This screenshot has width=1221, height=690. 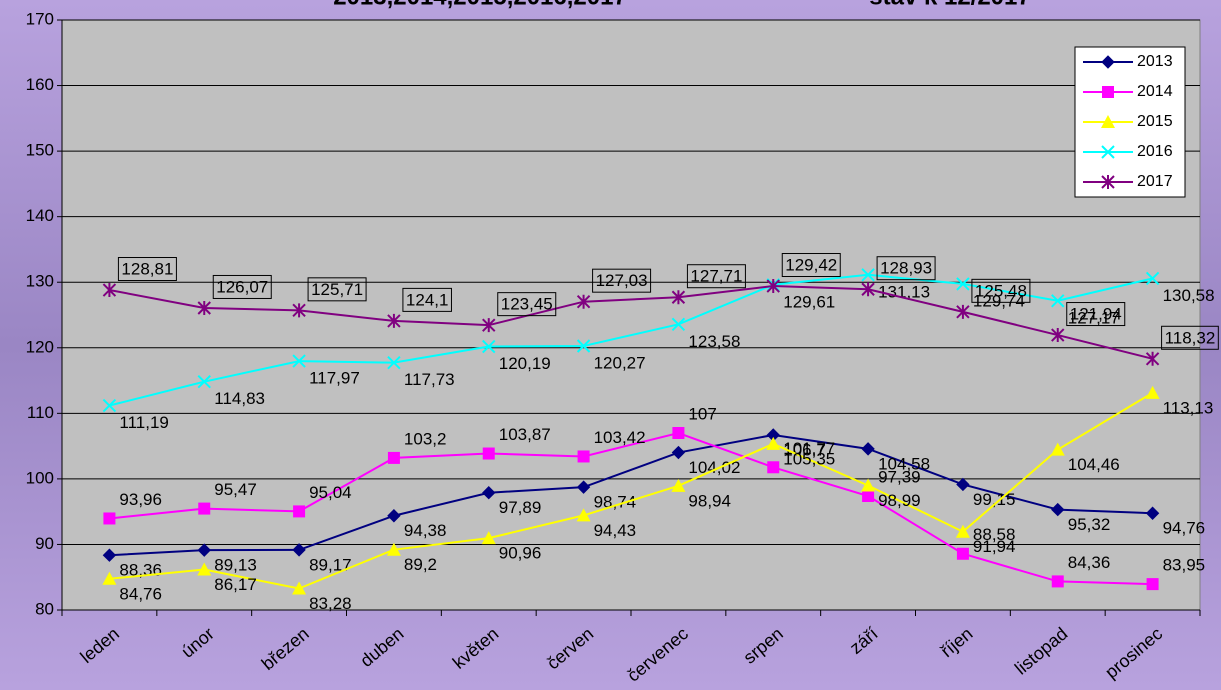 I want to click on data-label: 88,58, so click(x=994, y=534).